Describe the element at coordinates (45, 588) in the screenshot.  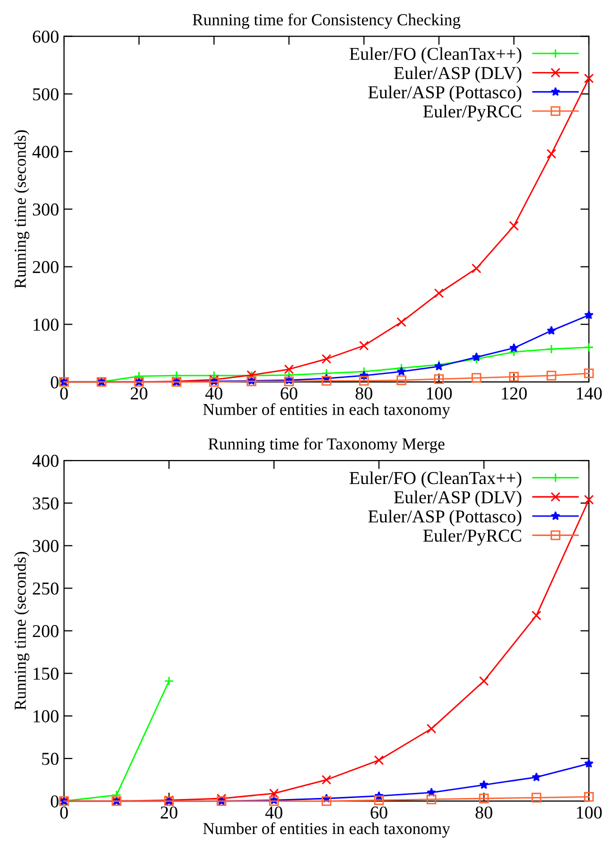
I see `y-tick-label: 250` at that location.